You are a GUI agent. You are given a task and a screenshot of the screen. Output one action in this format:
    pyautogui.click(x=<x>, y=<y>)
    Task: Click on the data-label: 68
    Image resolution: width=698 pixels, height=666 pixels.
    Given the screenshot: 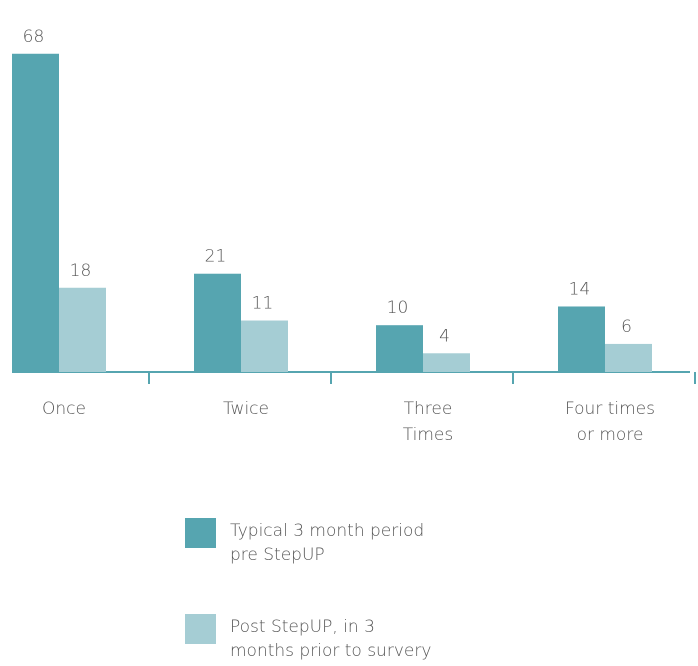 What is the action you would take?
    pyautogui.click(x=34, y=37)
    